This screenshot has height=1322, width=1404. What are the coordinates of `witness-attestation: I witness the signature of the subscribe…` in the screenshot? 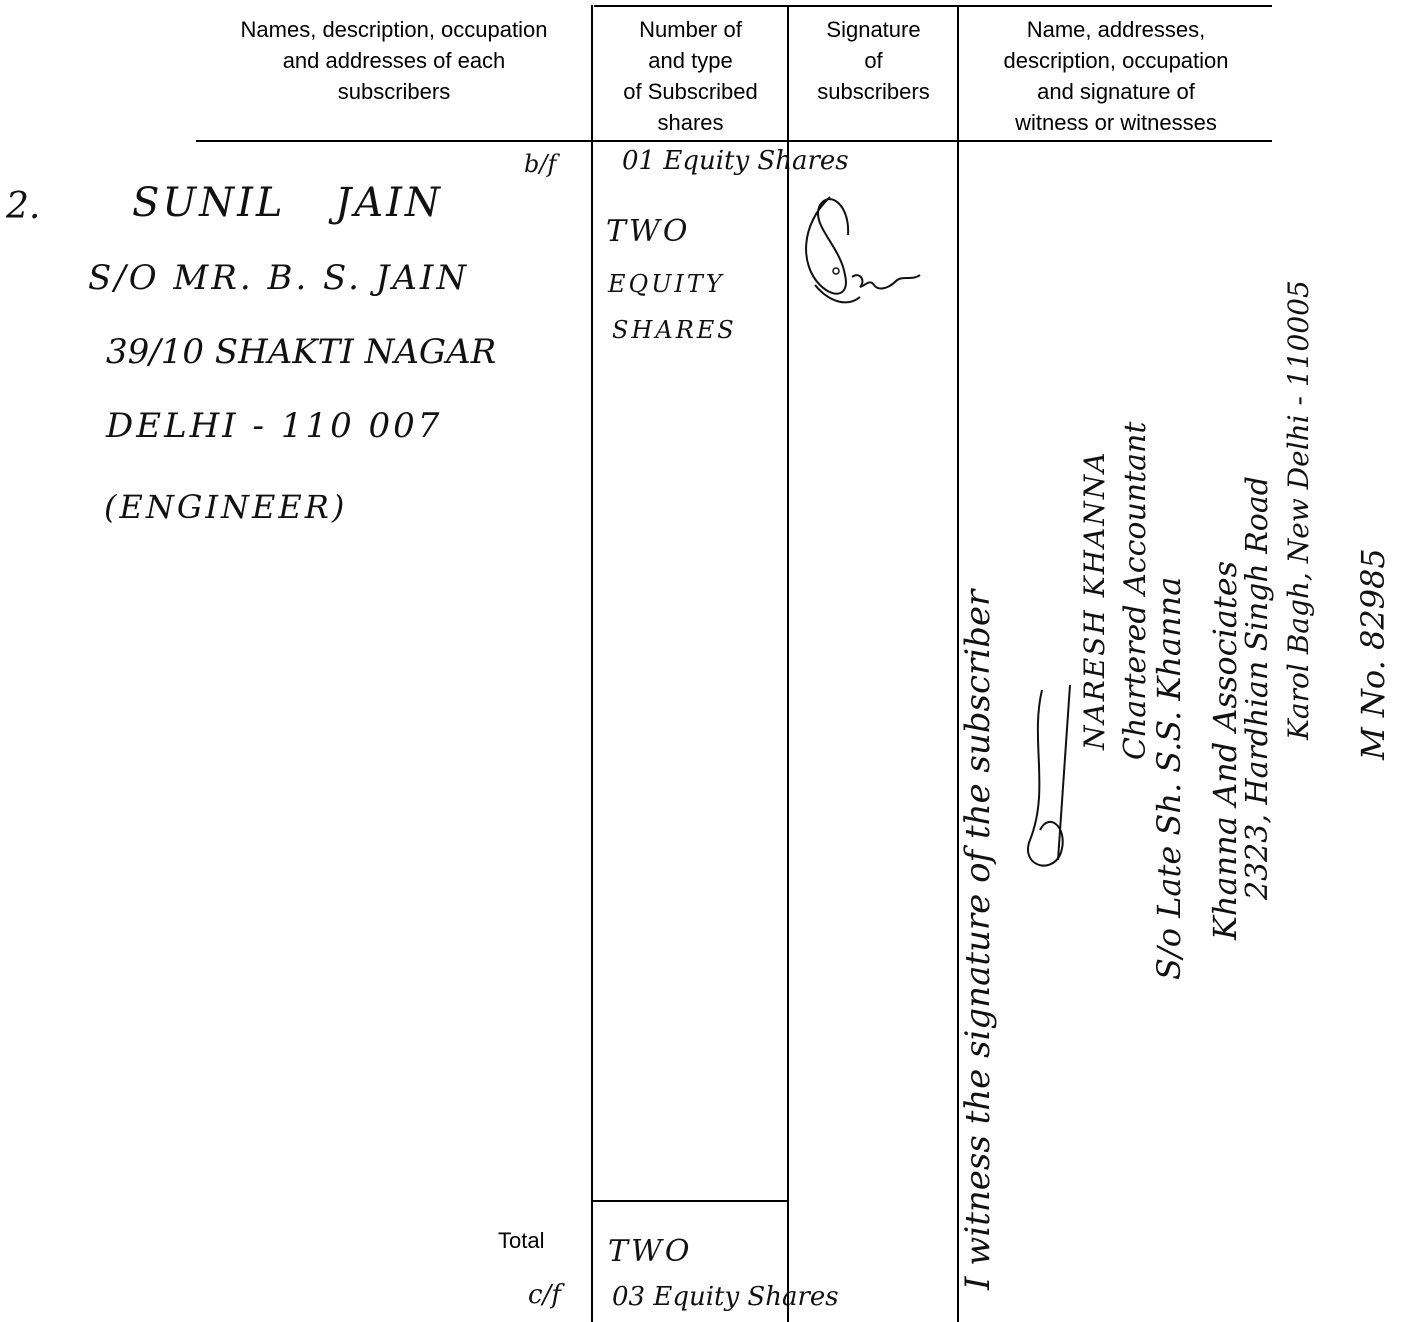 It's located at (978, 939).